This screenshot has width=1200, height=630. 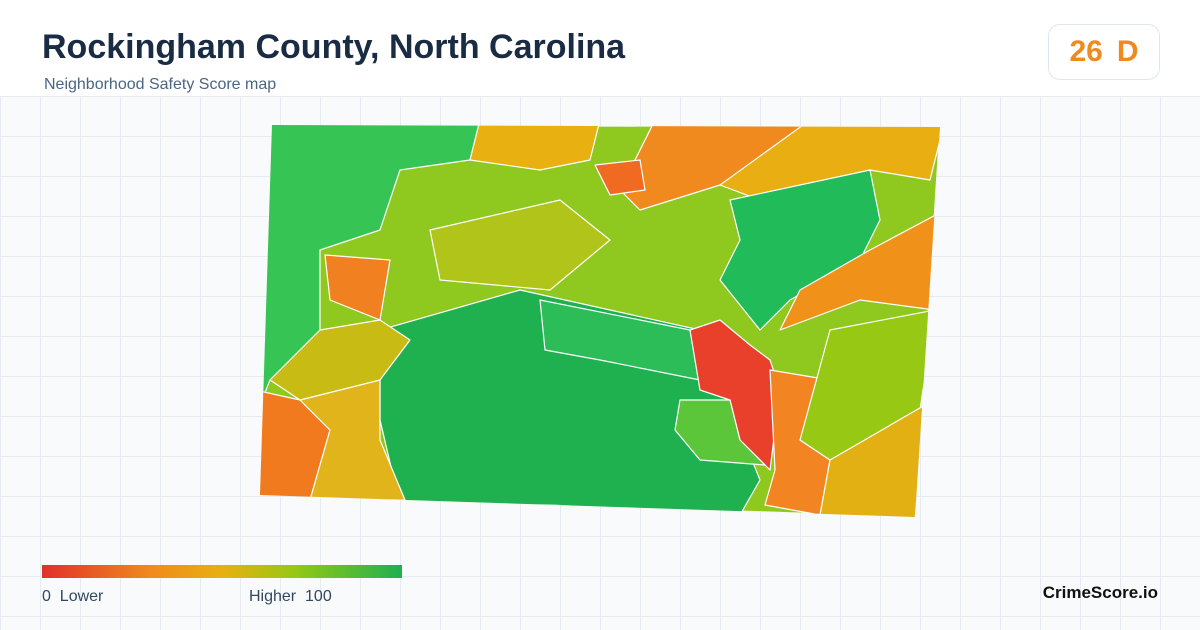 I want to click on legend-max: Higher 100, so click(x=290, y=597).